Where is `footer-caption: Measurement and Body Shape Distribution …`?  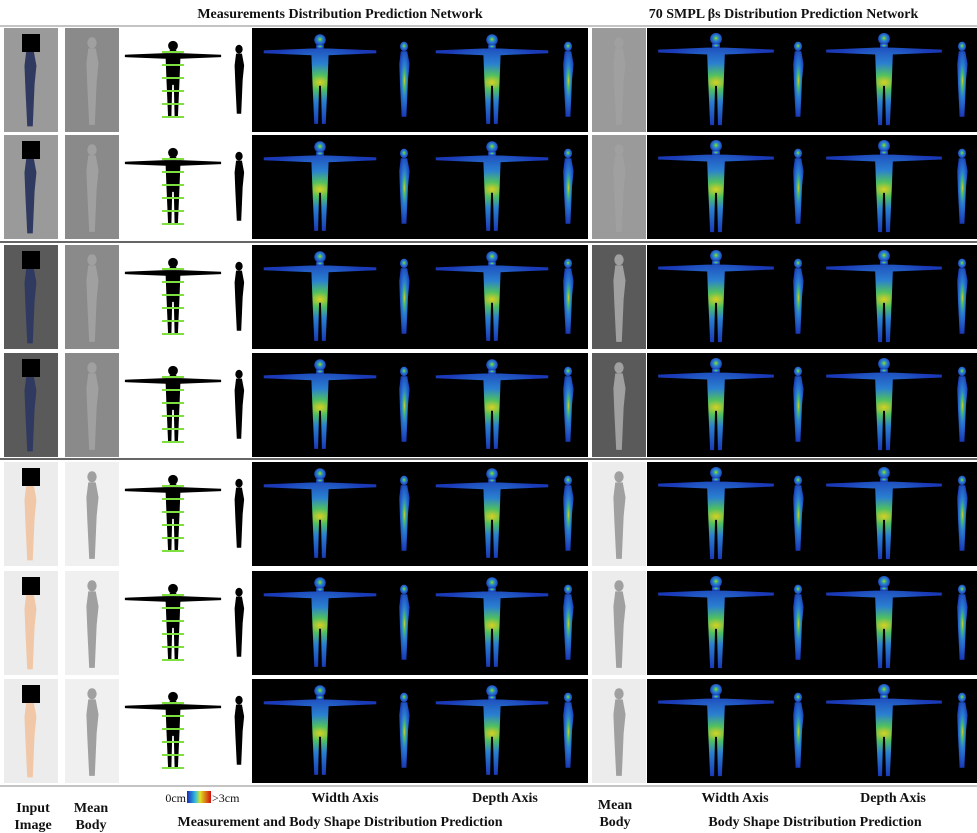
footer-caption: Measurement and Body Shape Distribution … is located at coordinates (340, 822).